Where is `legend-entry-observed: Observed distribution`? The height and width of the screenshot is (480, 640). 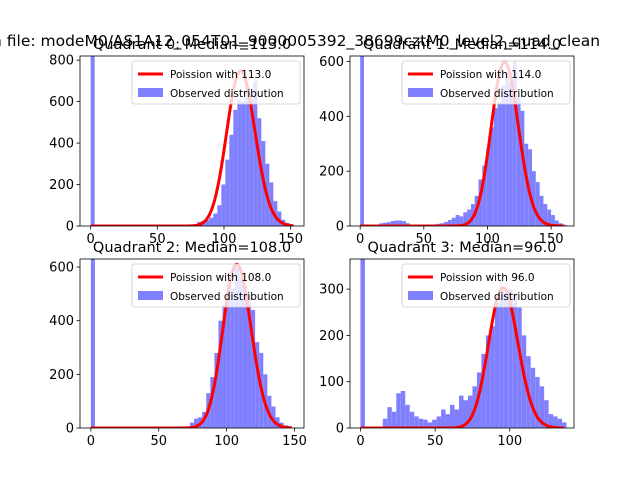 legend-entry-observed: Observed distribution is located at coordinates (227, 94).